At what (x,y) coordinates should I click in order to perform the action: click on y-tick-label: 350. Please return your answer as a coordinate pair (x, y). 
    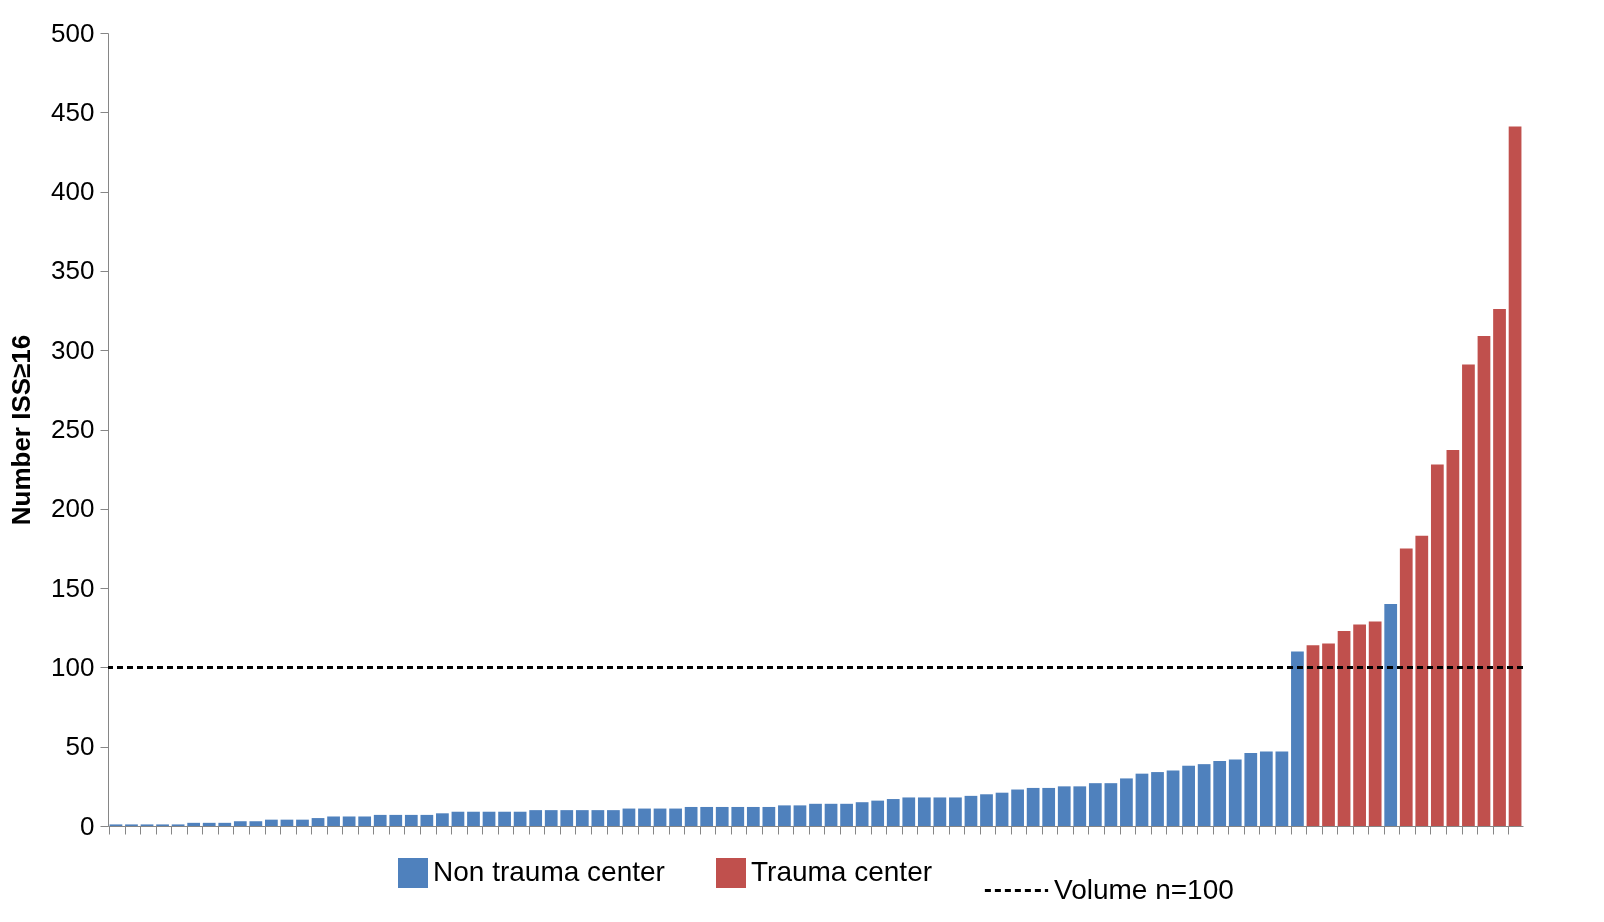
    Looking at the image, I should click on (73, 270).